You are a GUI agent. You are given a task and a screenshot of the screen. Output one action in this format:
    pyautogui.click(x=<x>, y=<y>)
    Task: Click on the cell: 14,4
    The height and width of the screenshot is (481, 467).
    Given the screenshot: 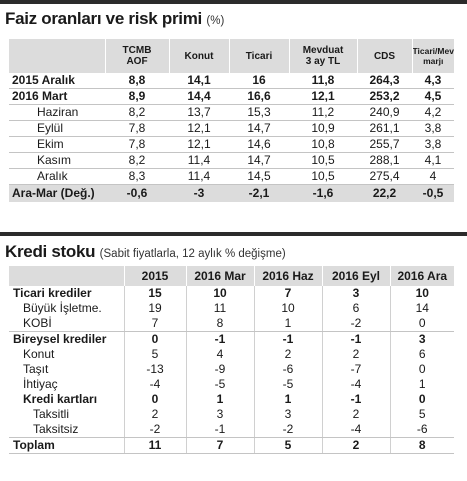 What is the action you would take?
    pyautogui.click(x=199, y=96)
    